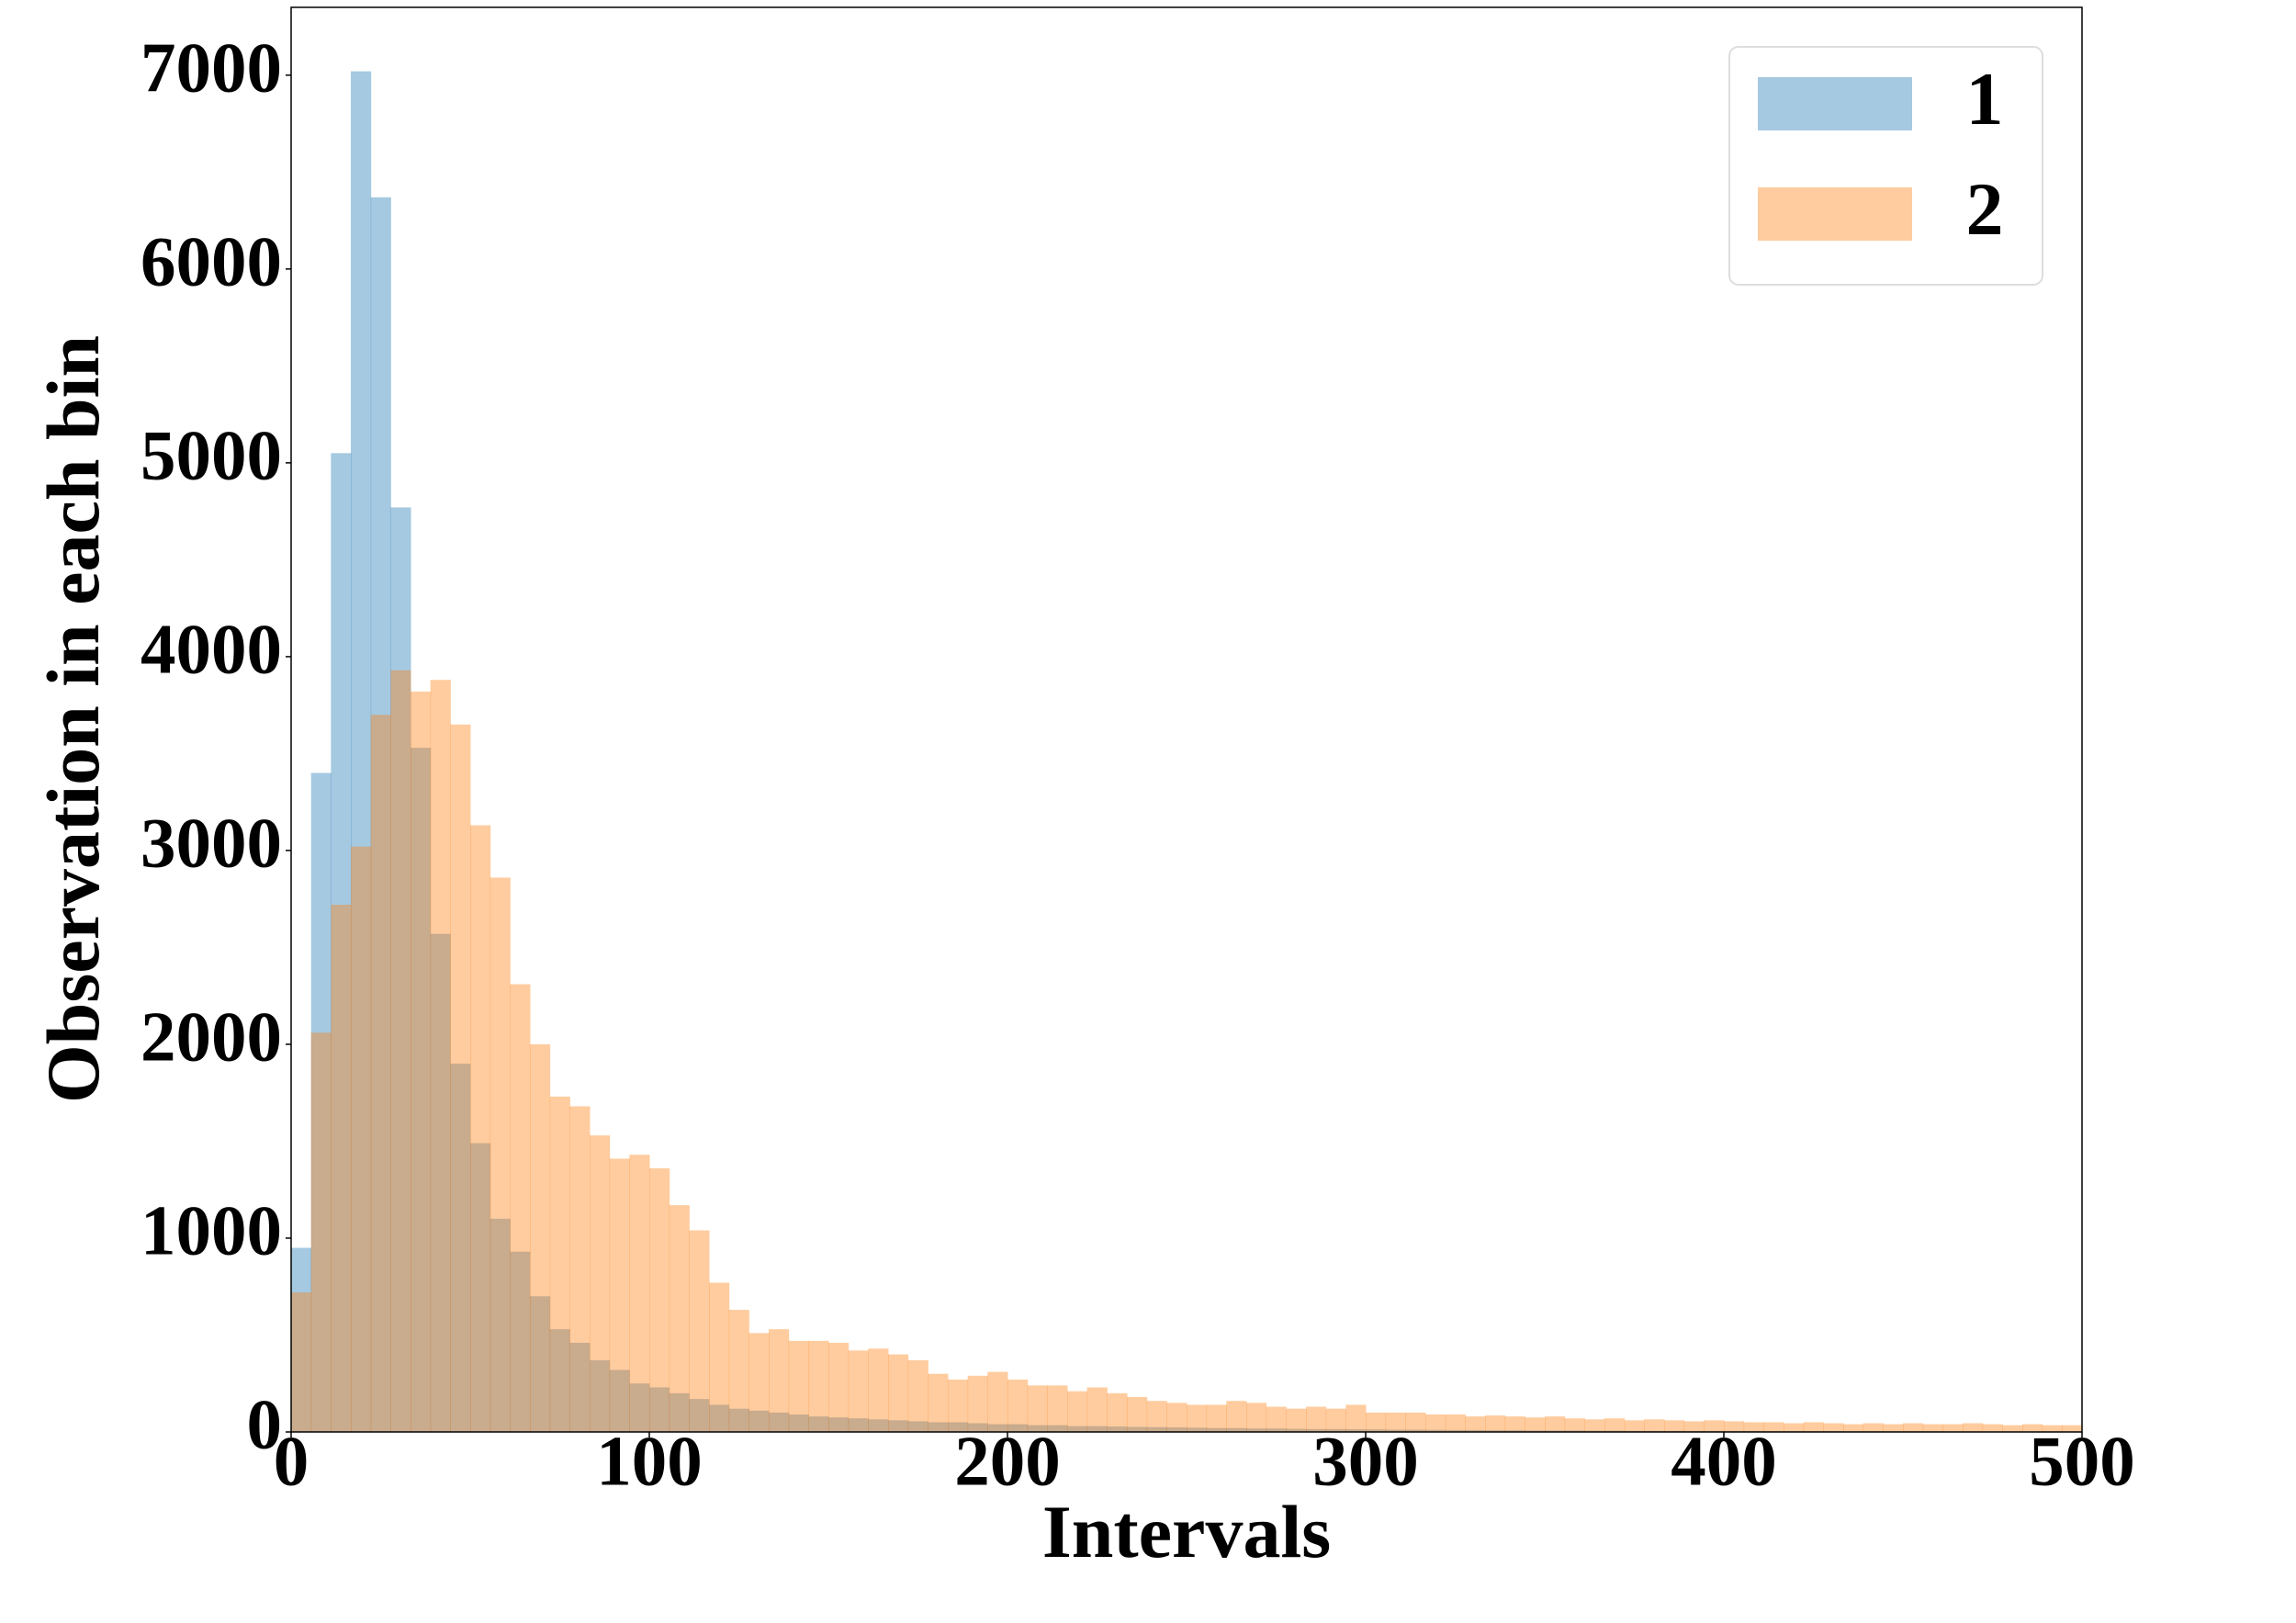  What do you see at coordinates (211, 843) in the screenshot?
I see `y-tick-label: 3000` at bounding box center [211, 843].